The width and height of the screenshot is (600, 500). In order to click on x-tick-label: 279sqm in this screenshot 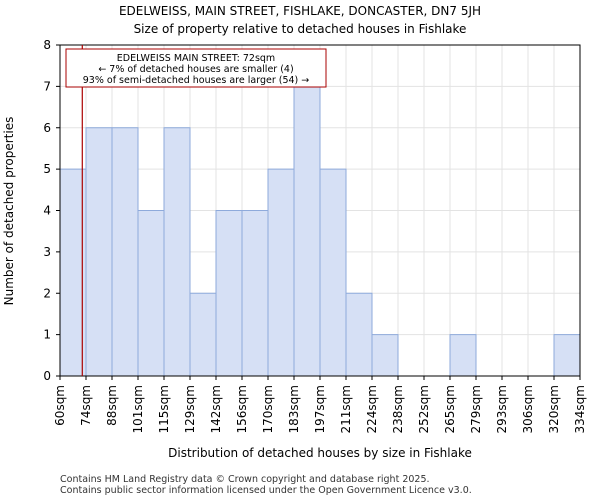, I will do `click(476, 409)`.